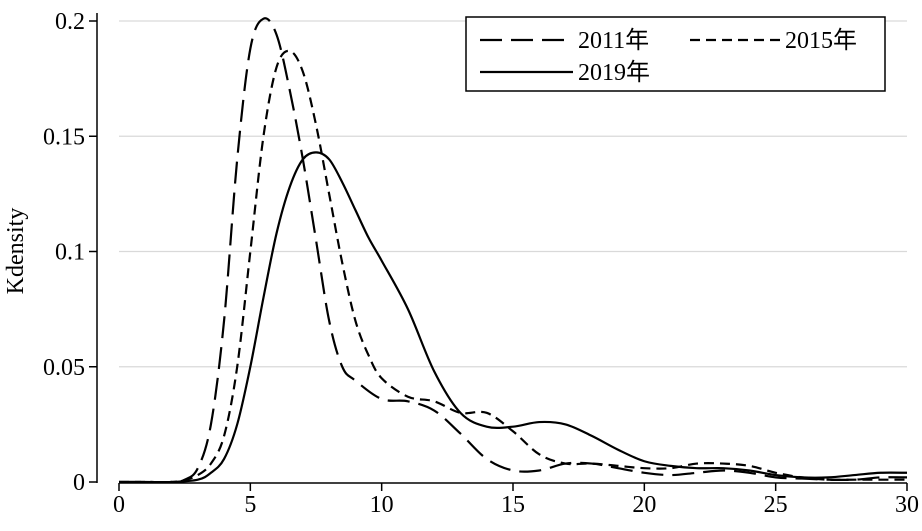  What do you see at coordinates (644, 505) in the screenshot?
I see `x-tick-label-4: 20` at bounding box center [644, 505].